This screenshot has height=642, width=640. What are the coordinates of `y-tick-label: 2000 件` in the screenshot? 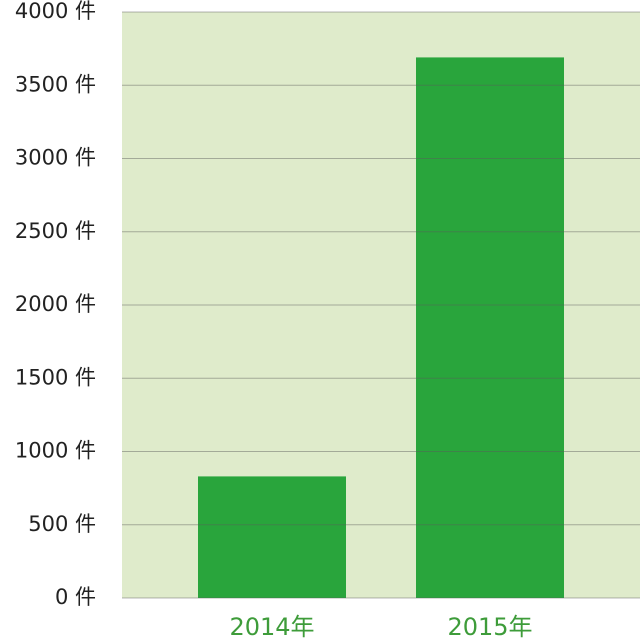 It's located at (55, 304).